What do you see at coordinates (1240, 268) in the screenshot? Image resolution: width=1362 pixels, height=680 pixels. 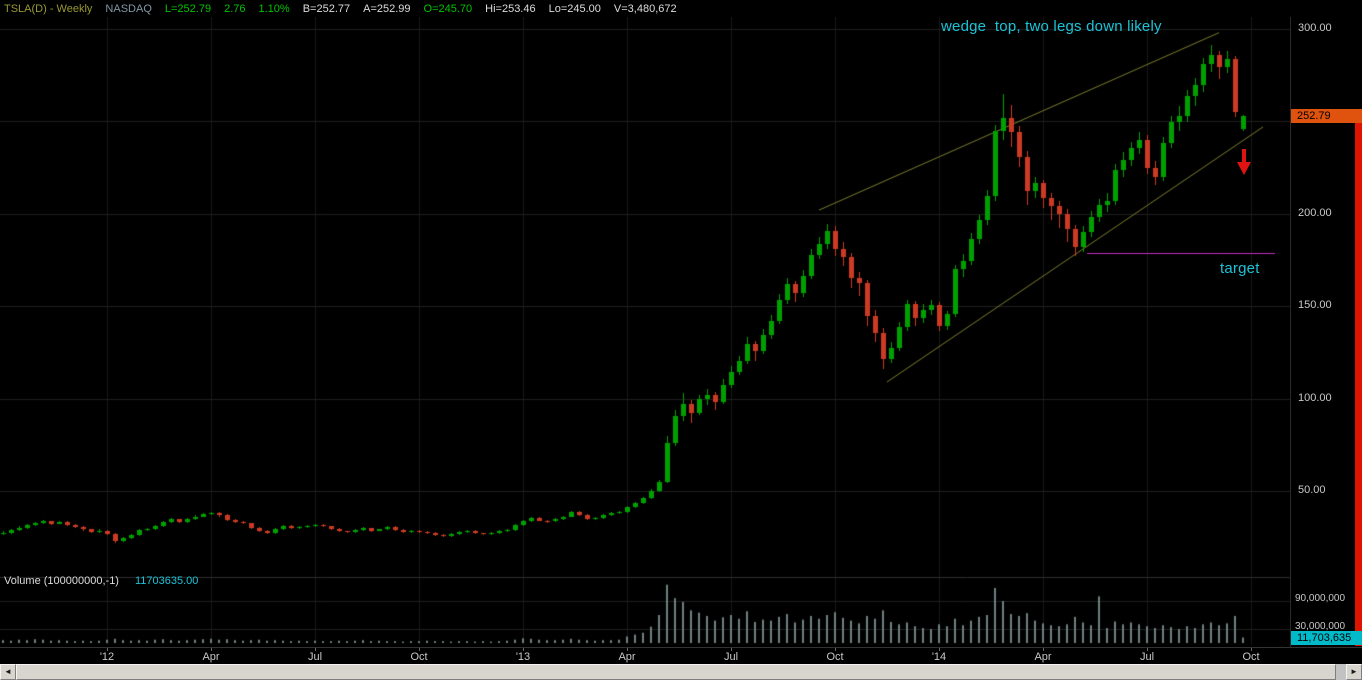 I see `annotation-target-text: target` at bounding box center [1240, 268].